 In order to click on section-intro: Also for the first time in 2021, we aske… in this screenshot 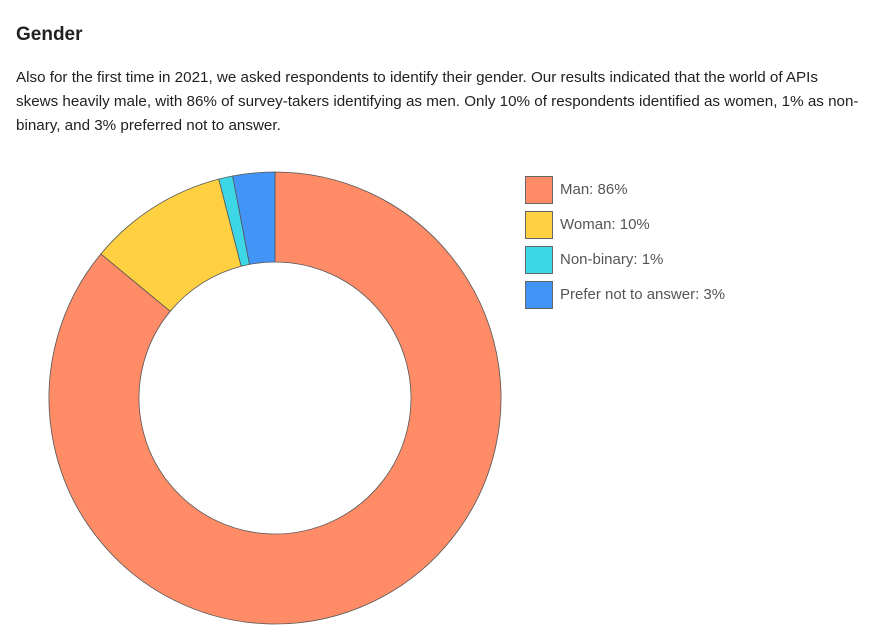, I will do `click(437, 101)`.